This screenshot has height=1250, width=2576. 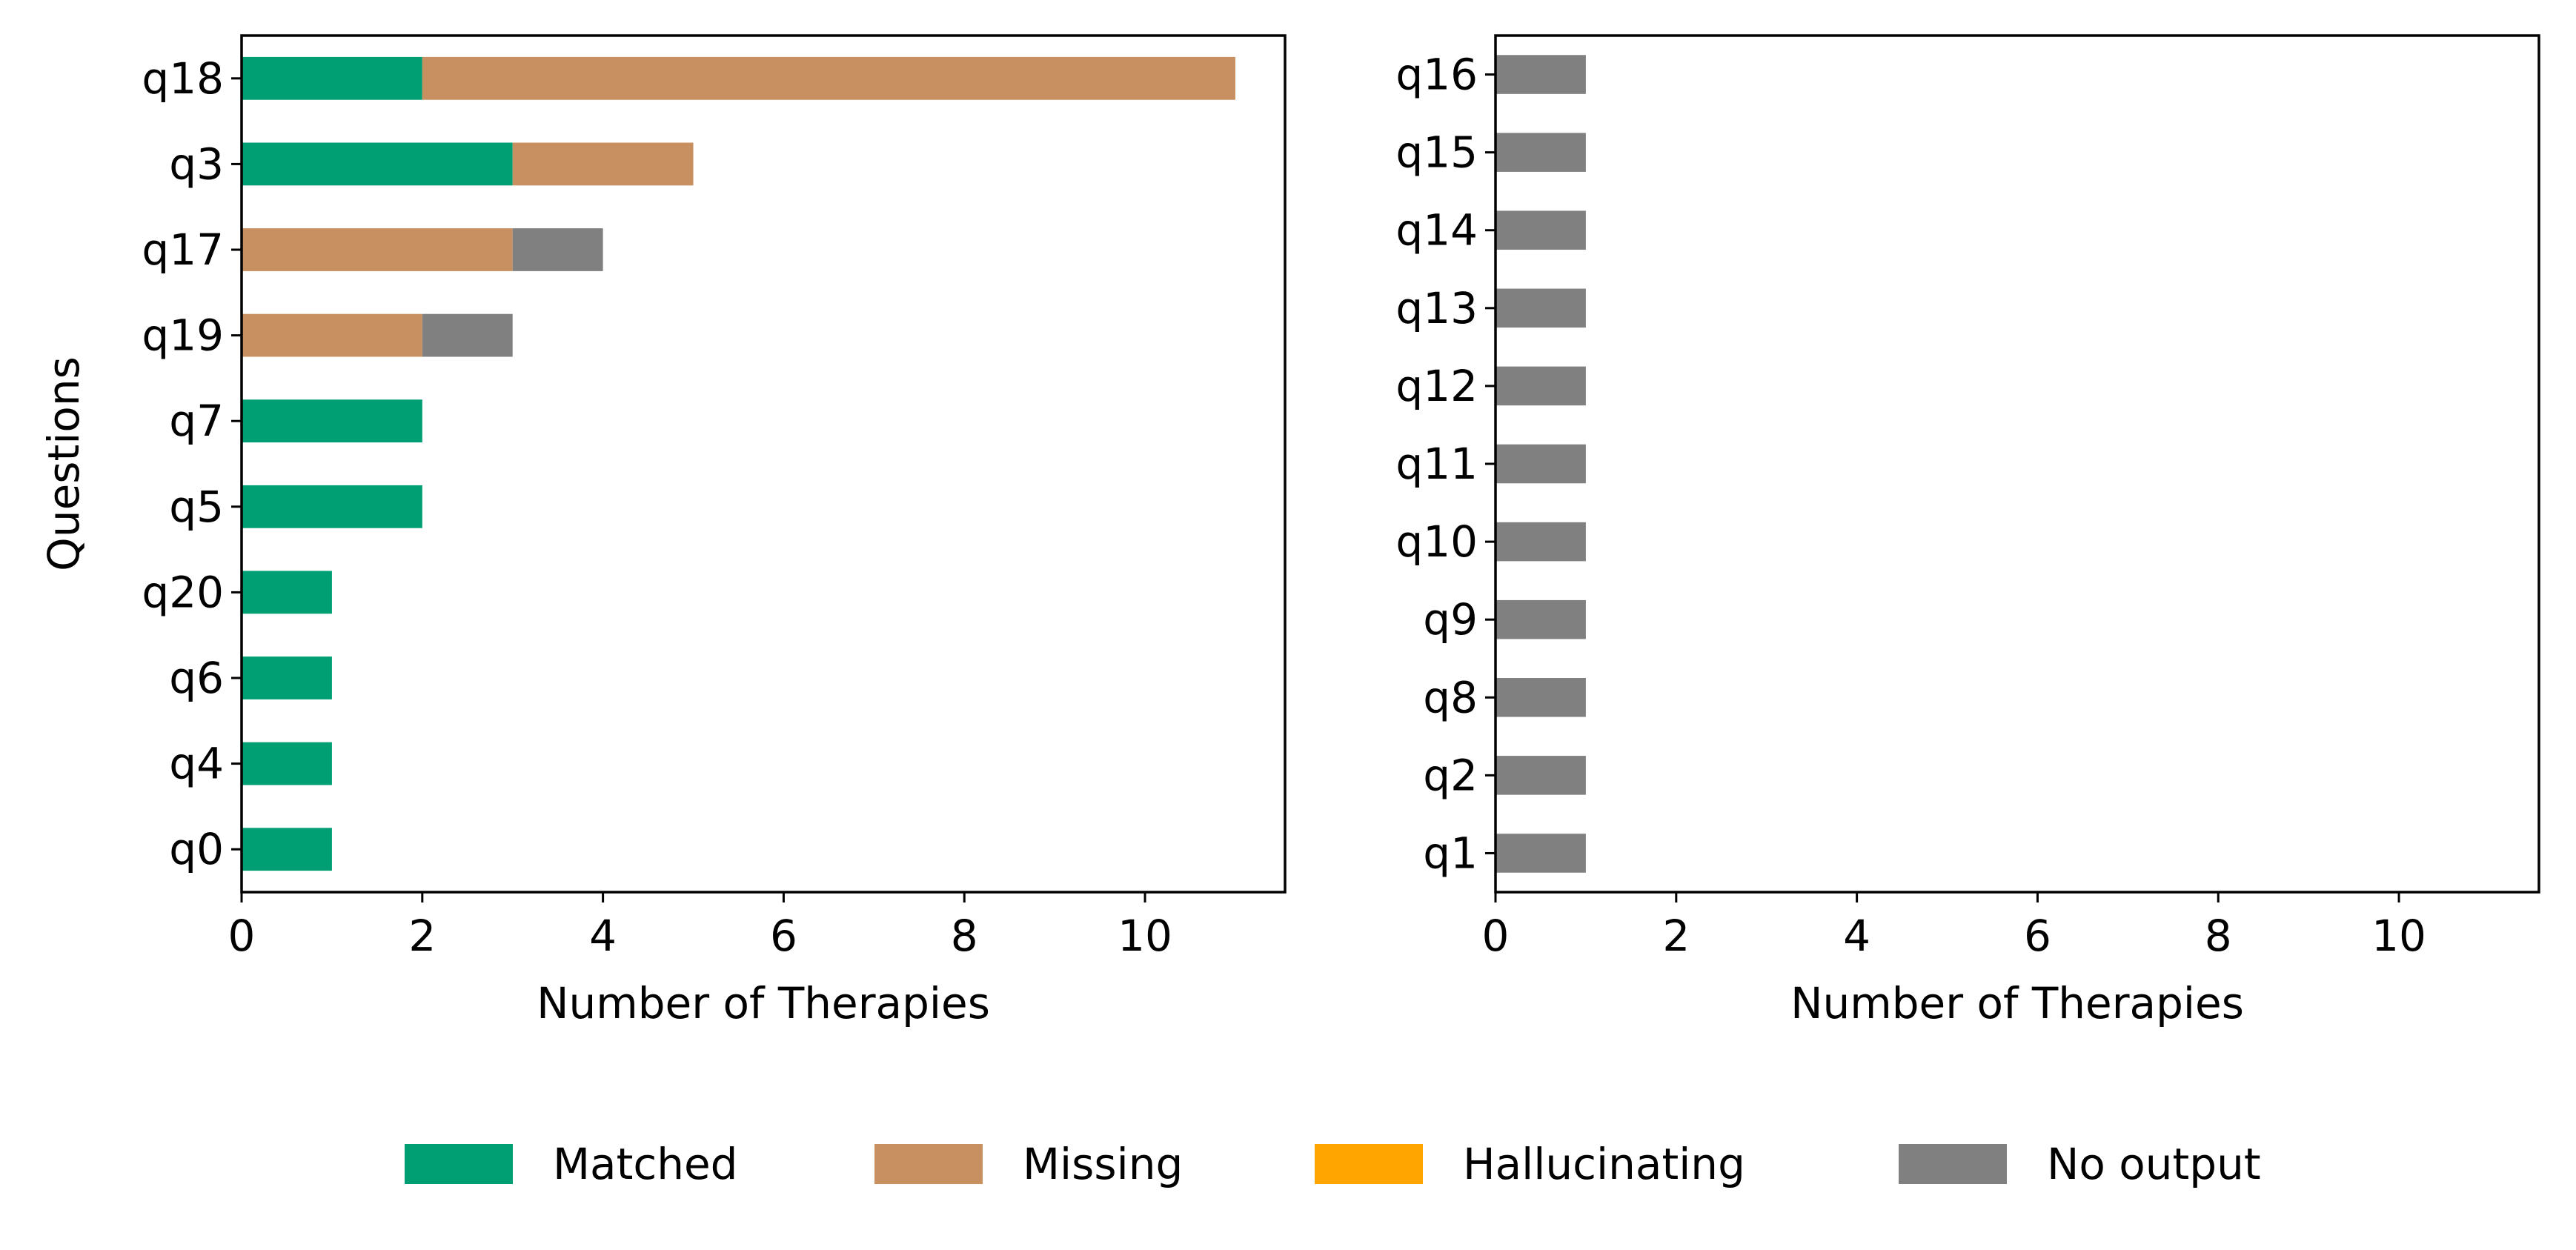 What do you see at coordinates (1450, 697) in the screenshot?
I see `y-tick-label: q8` at bounding box center [1450, 697].